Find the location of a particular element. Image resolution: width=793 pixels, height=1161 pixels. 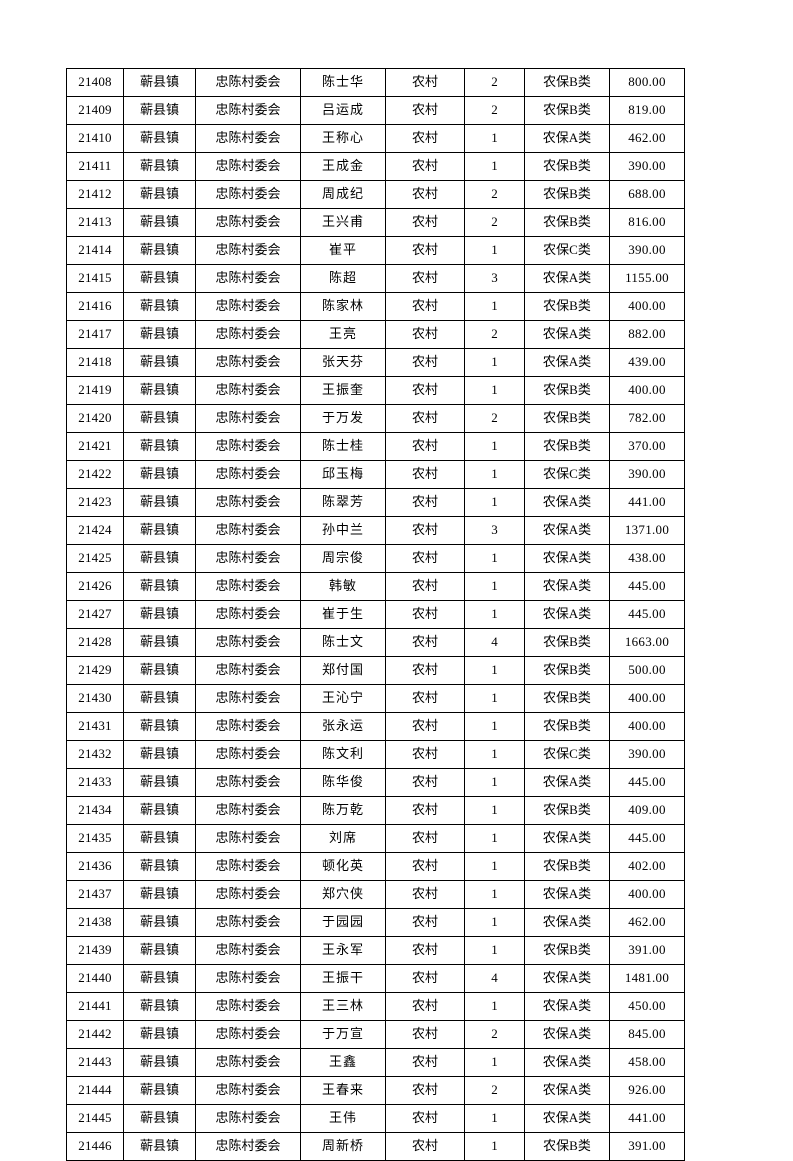

cell-person-name: 陈万乾 is located at coordinates (343, 810).